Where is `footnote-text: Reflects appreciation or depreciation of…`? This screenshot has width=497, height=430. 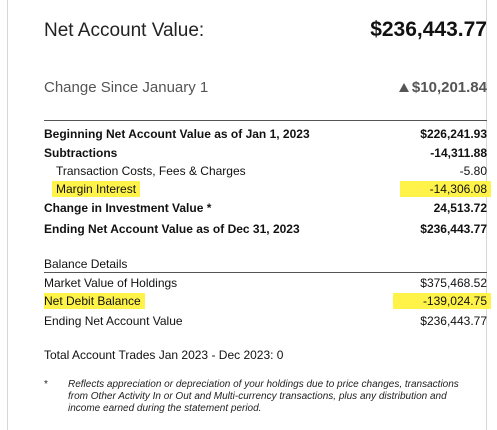
footnote-text: Reflects appreciation or depreciation of… is located at coordinates (263, 396).